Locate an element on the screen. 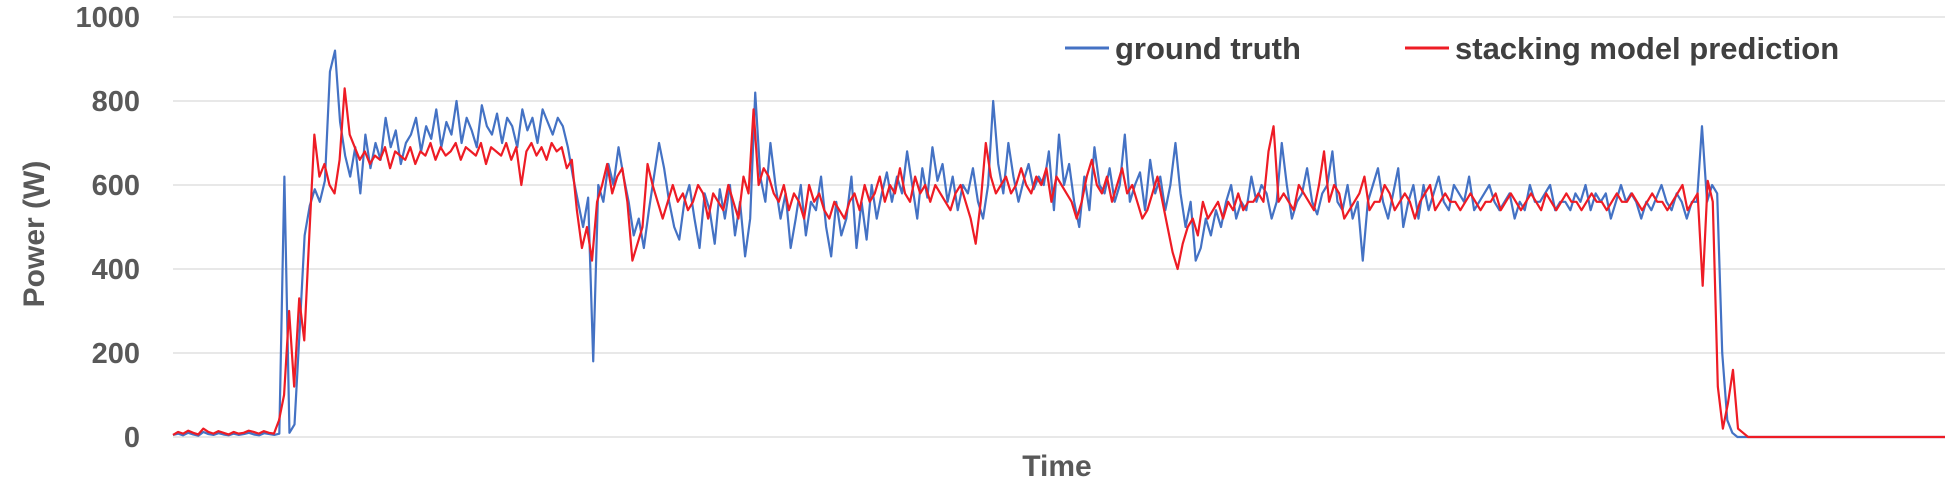  y-tick-label: 1000 is located at coordinates (107, 18).